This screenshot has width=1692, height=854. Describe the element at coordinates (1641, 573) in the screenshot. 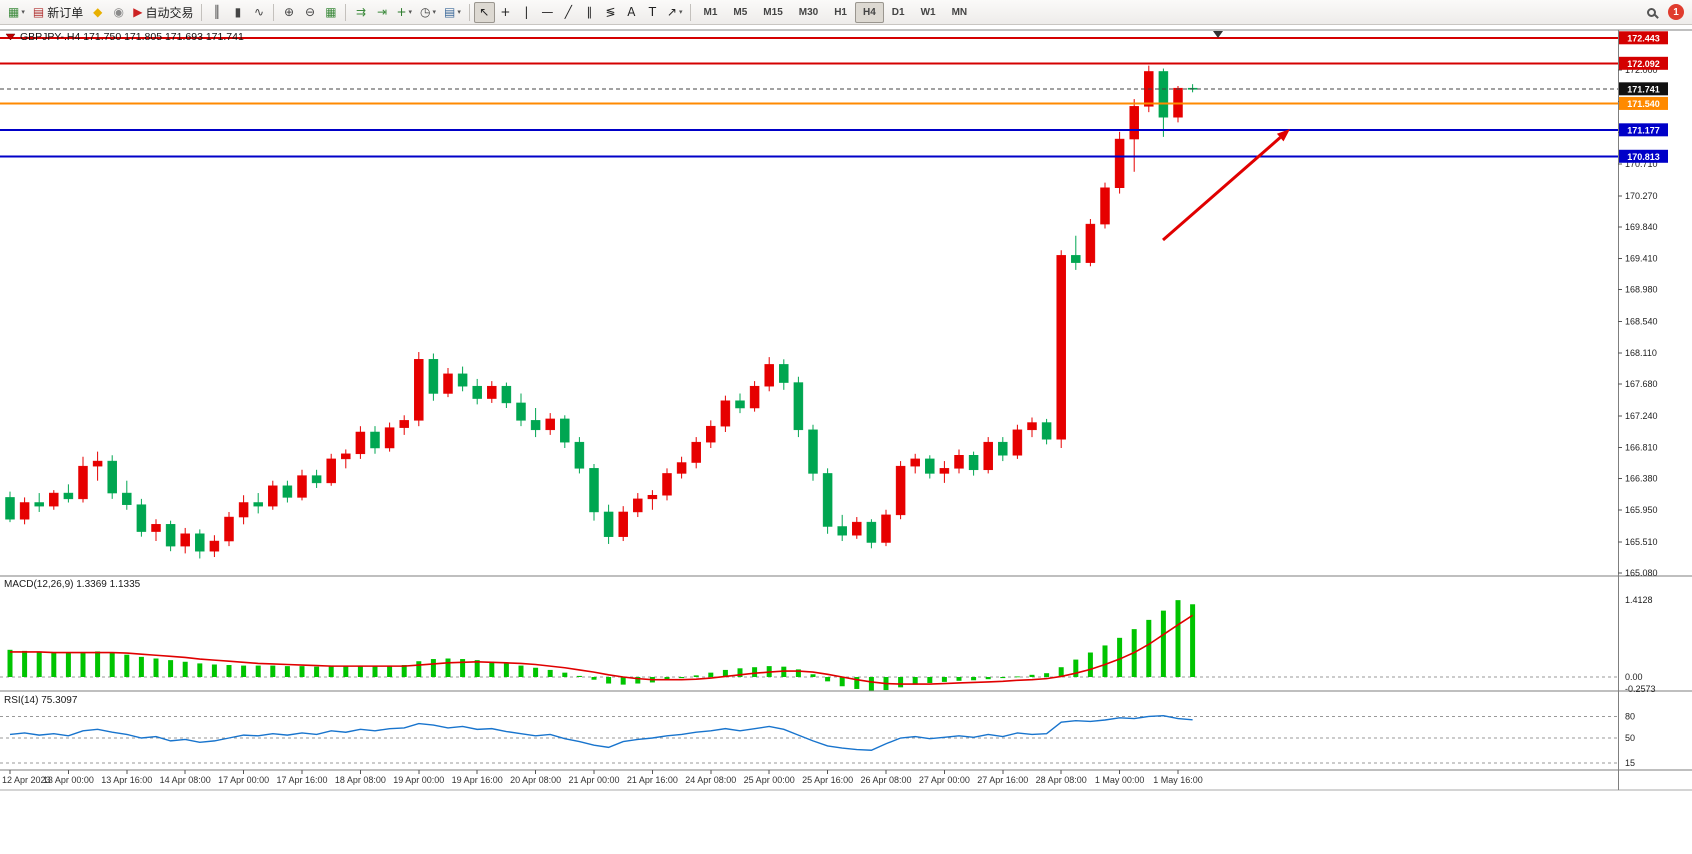

I see `price-tick-label: 165.080` at that location.